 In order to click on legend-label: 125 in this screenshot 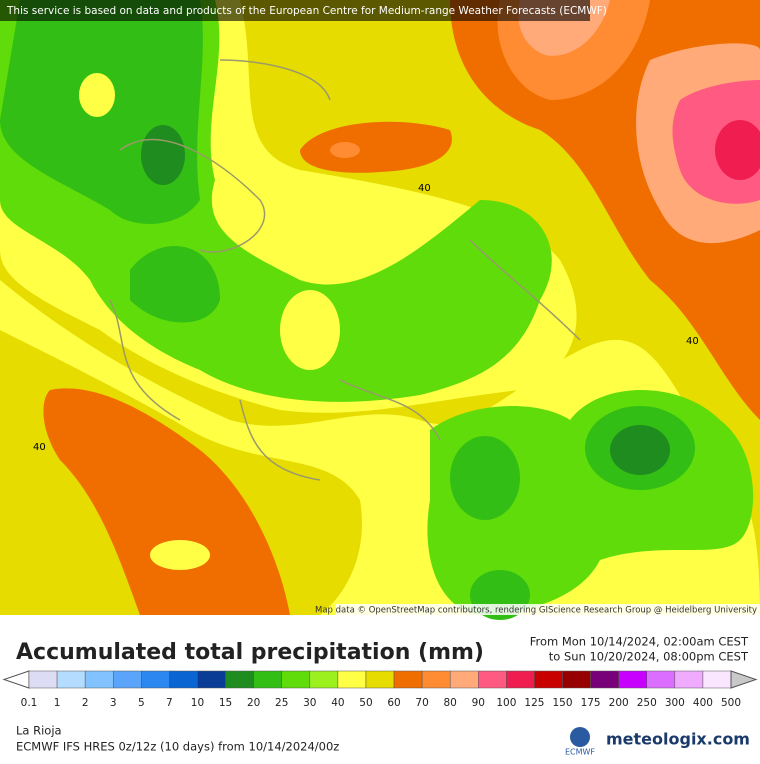, I will do `click(534, 703)`.